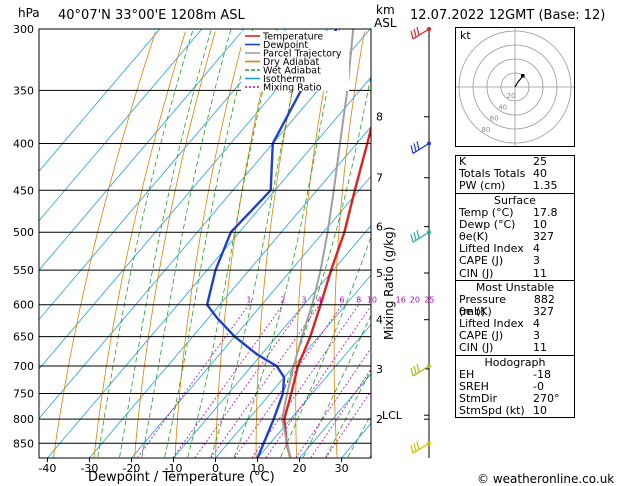  I want to click on pressure-tick-label: 450, so click(23, 190).